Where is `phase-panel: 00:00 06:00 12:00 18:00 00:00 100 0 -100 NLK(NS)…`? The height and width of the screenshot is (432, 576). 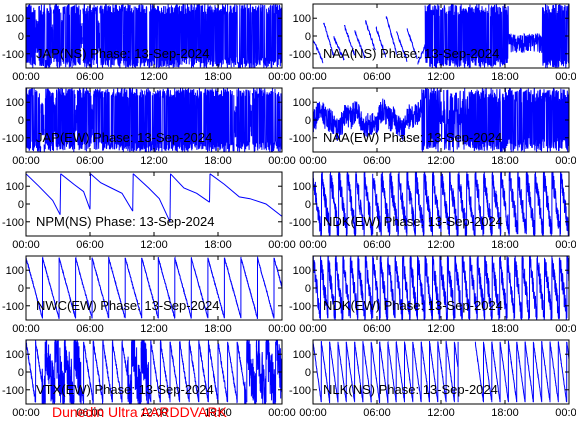
phase-panel: 00:00 06:00 12:00 18:00 00:00 100 0 -100 NLK(NS)… is located at coordinates (432, 379).